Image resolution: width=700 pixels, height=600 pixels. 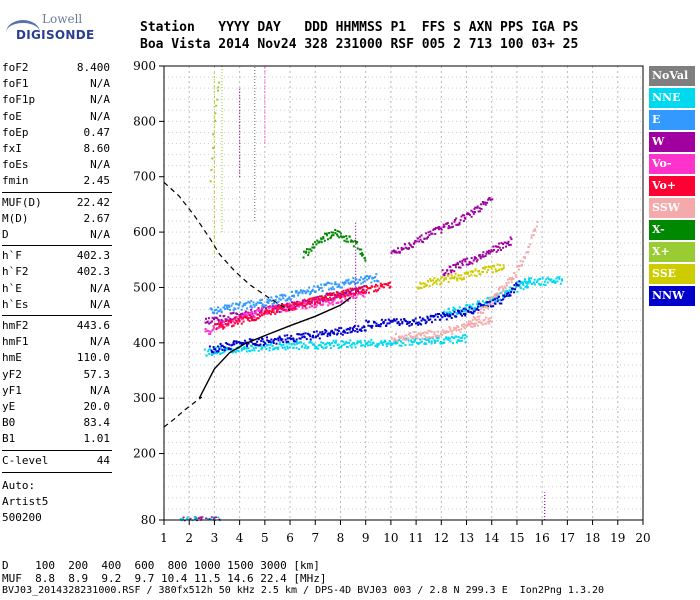 What do you see at coordinates (9, 406) in the screenshot?
I see `param-key: yE` at bounding box center [9, 406].